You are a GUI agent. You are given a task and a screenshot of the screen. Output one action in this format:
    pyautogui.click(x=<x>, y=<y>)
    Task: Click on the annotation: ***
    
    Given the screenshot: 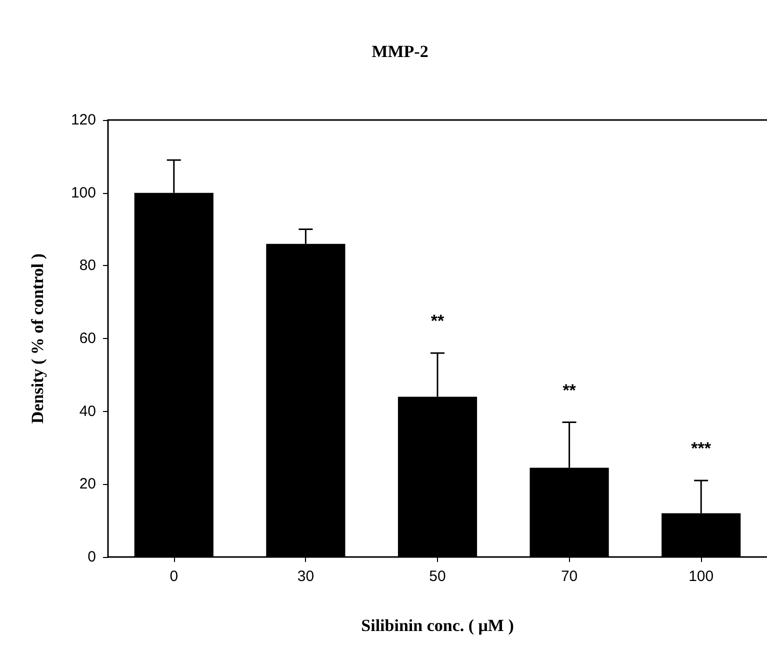 What is the action you would take?
    pyautogui.click(x=701, y=448)
    